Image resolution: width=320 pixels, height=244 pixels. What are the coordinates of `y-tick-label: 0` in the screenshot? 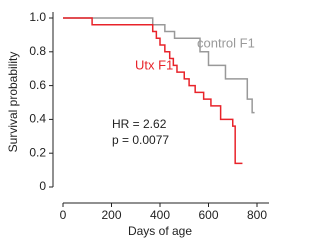 It's located at (42, 186).